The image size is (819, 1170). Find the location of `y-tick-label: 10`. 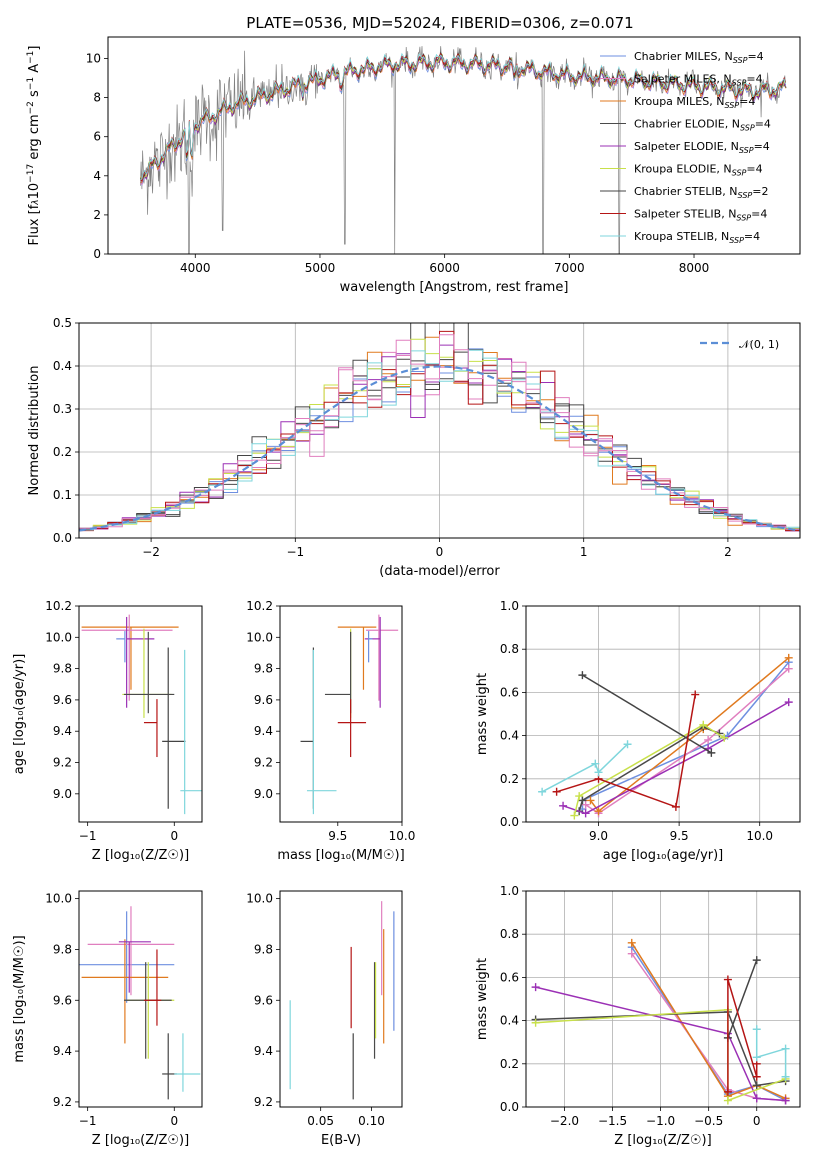

y-tick-label: 10 is located at coordinates (93, 59).